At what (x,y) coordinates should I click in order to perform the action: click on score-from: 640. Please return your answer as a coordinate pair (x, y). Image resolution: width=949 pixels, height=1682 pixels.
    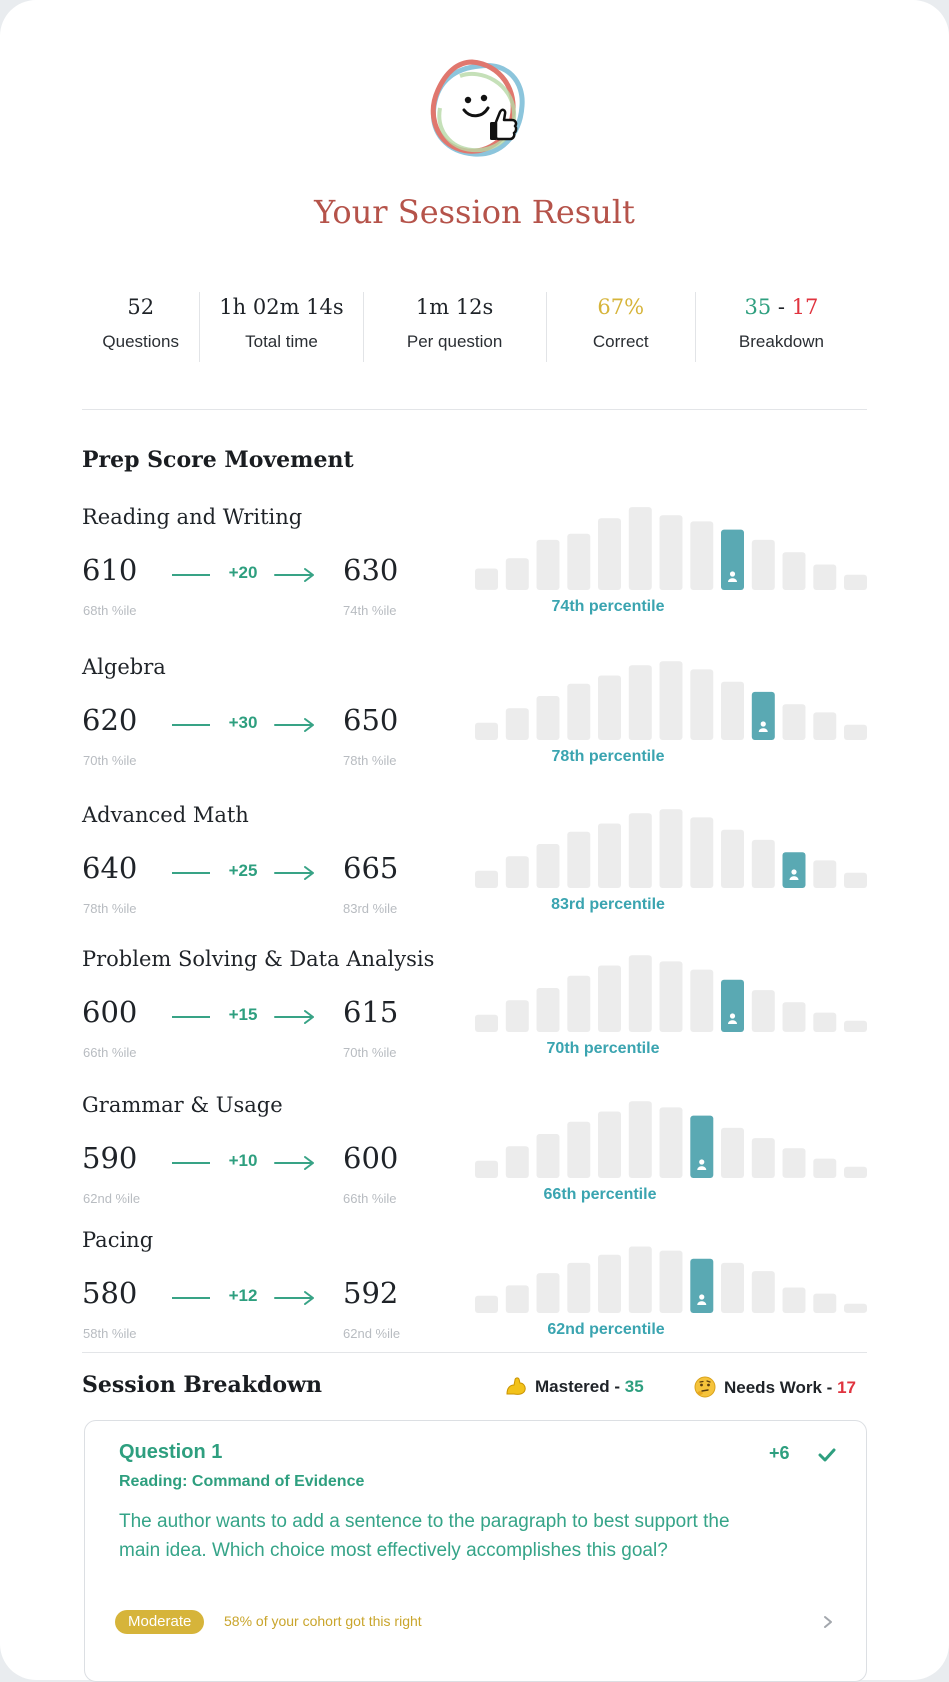
    Looking at the image, I should click on (110, 868).